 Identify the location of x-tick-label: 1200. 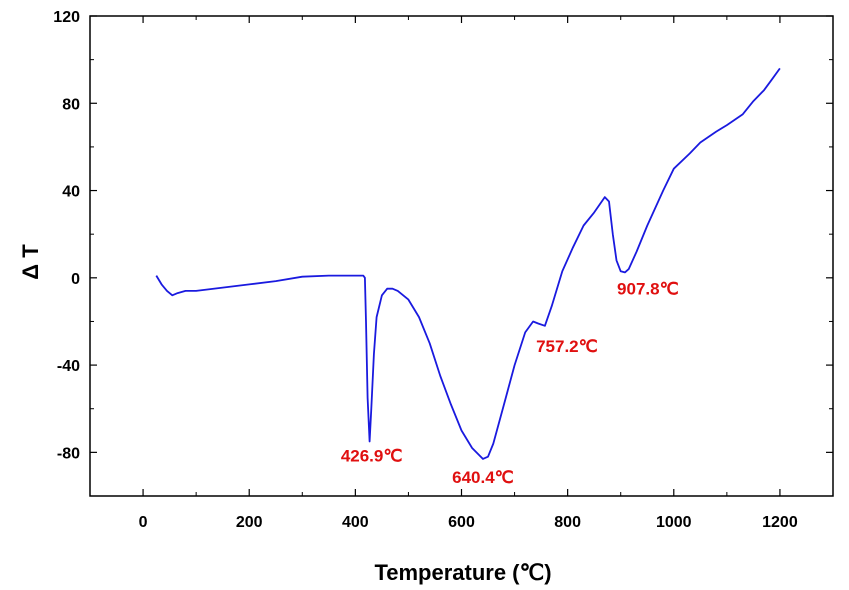
(780, 522).